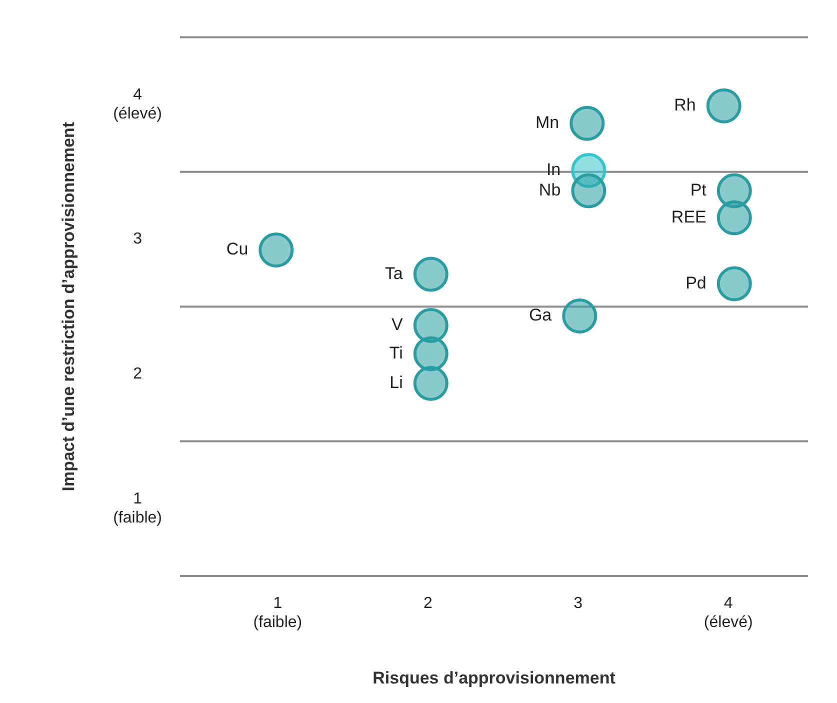 The height and width of the screenshot is (703, 837). What do you see at coordinates (396, 382) in the screenshot?
I see `annotation: Li` at bounding box center [396, 382].